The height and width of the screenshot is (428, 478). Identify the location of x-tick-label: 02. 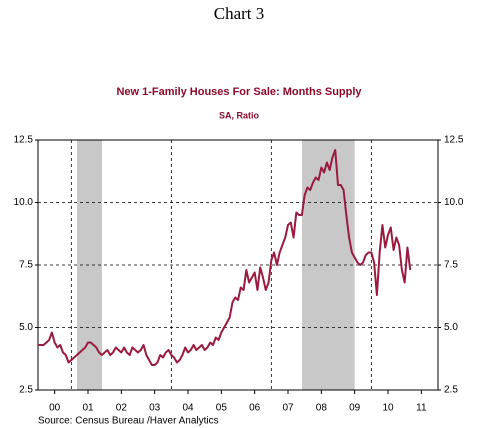
(122, 408).